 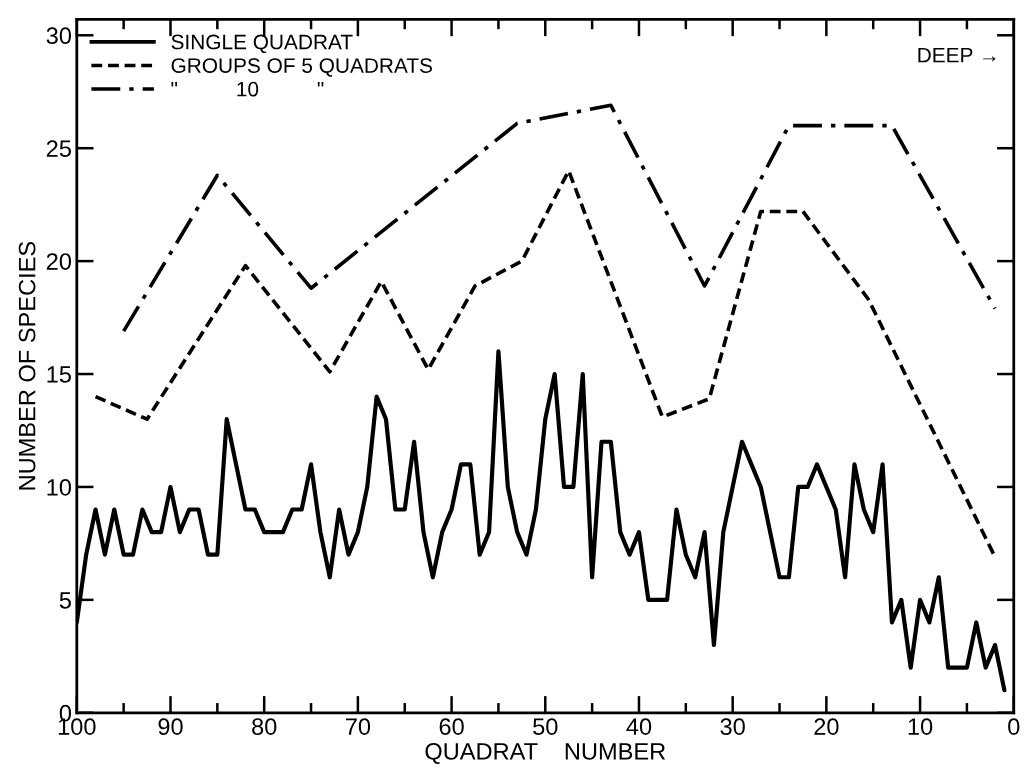 I want to click on legend-label: SINGLE QUADRAT, so click(x=262, y=44).